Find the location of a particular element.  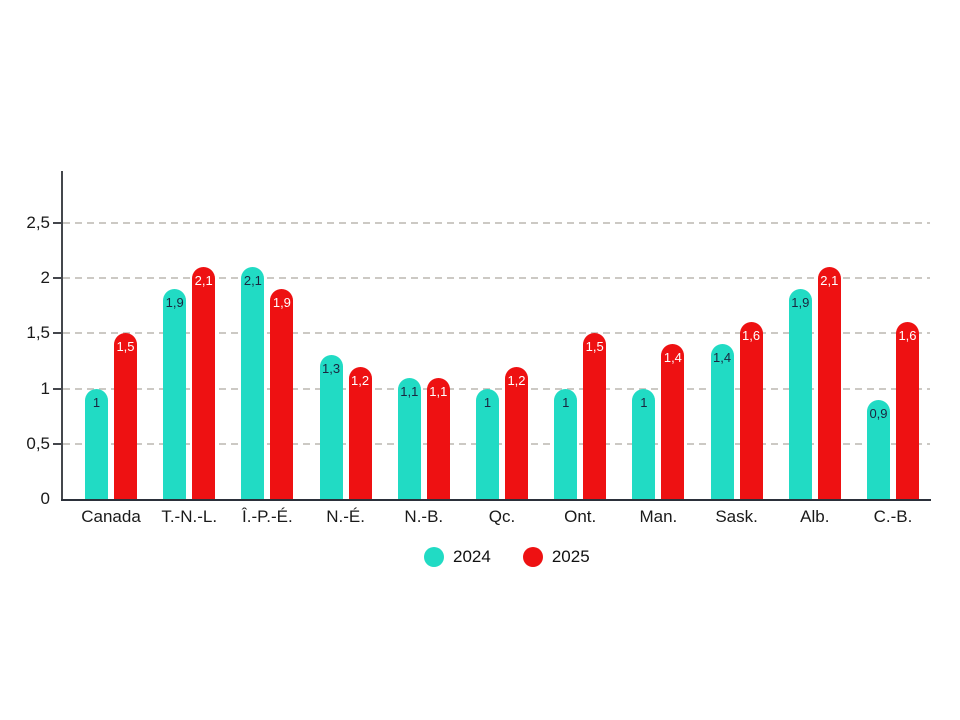

bar-2025-sask: 1,6 is located at coordinates (751, 410).